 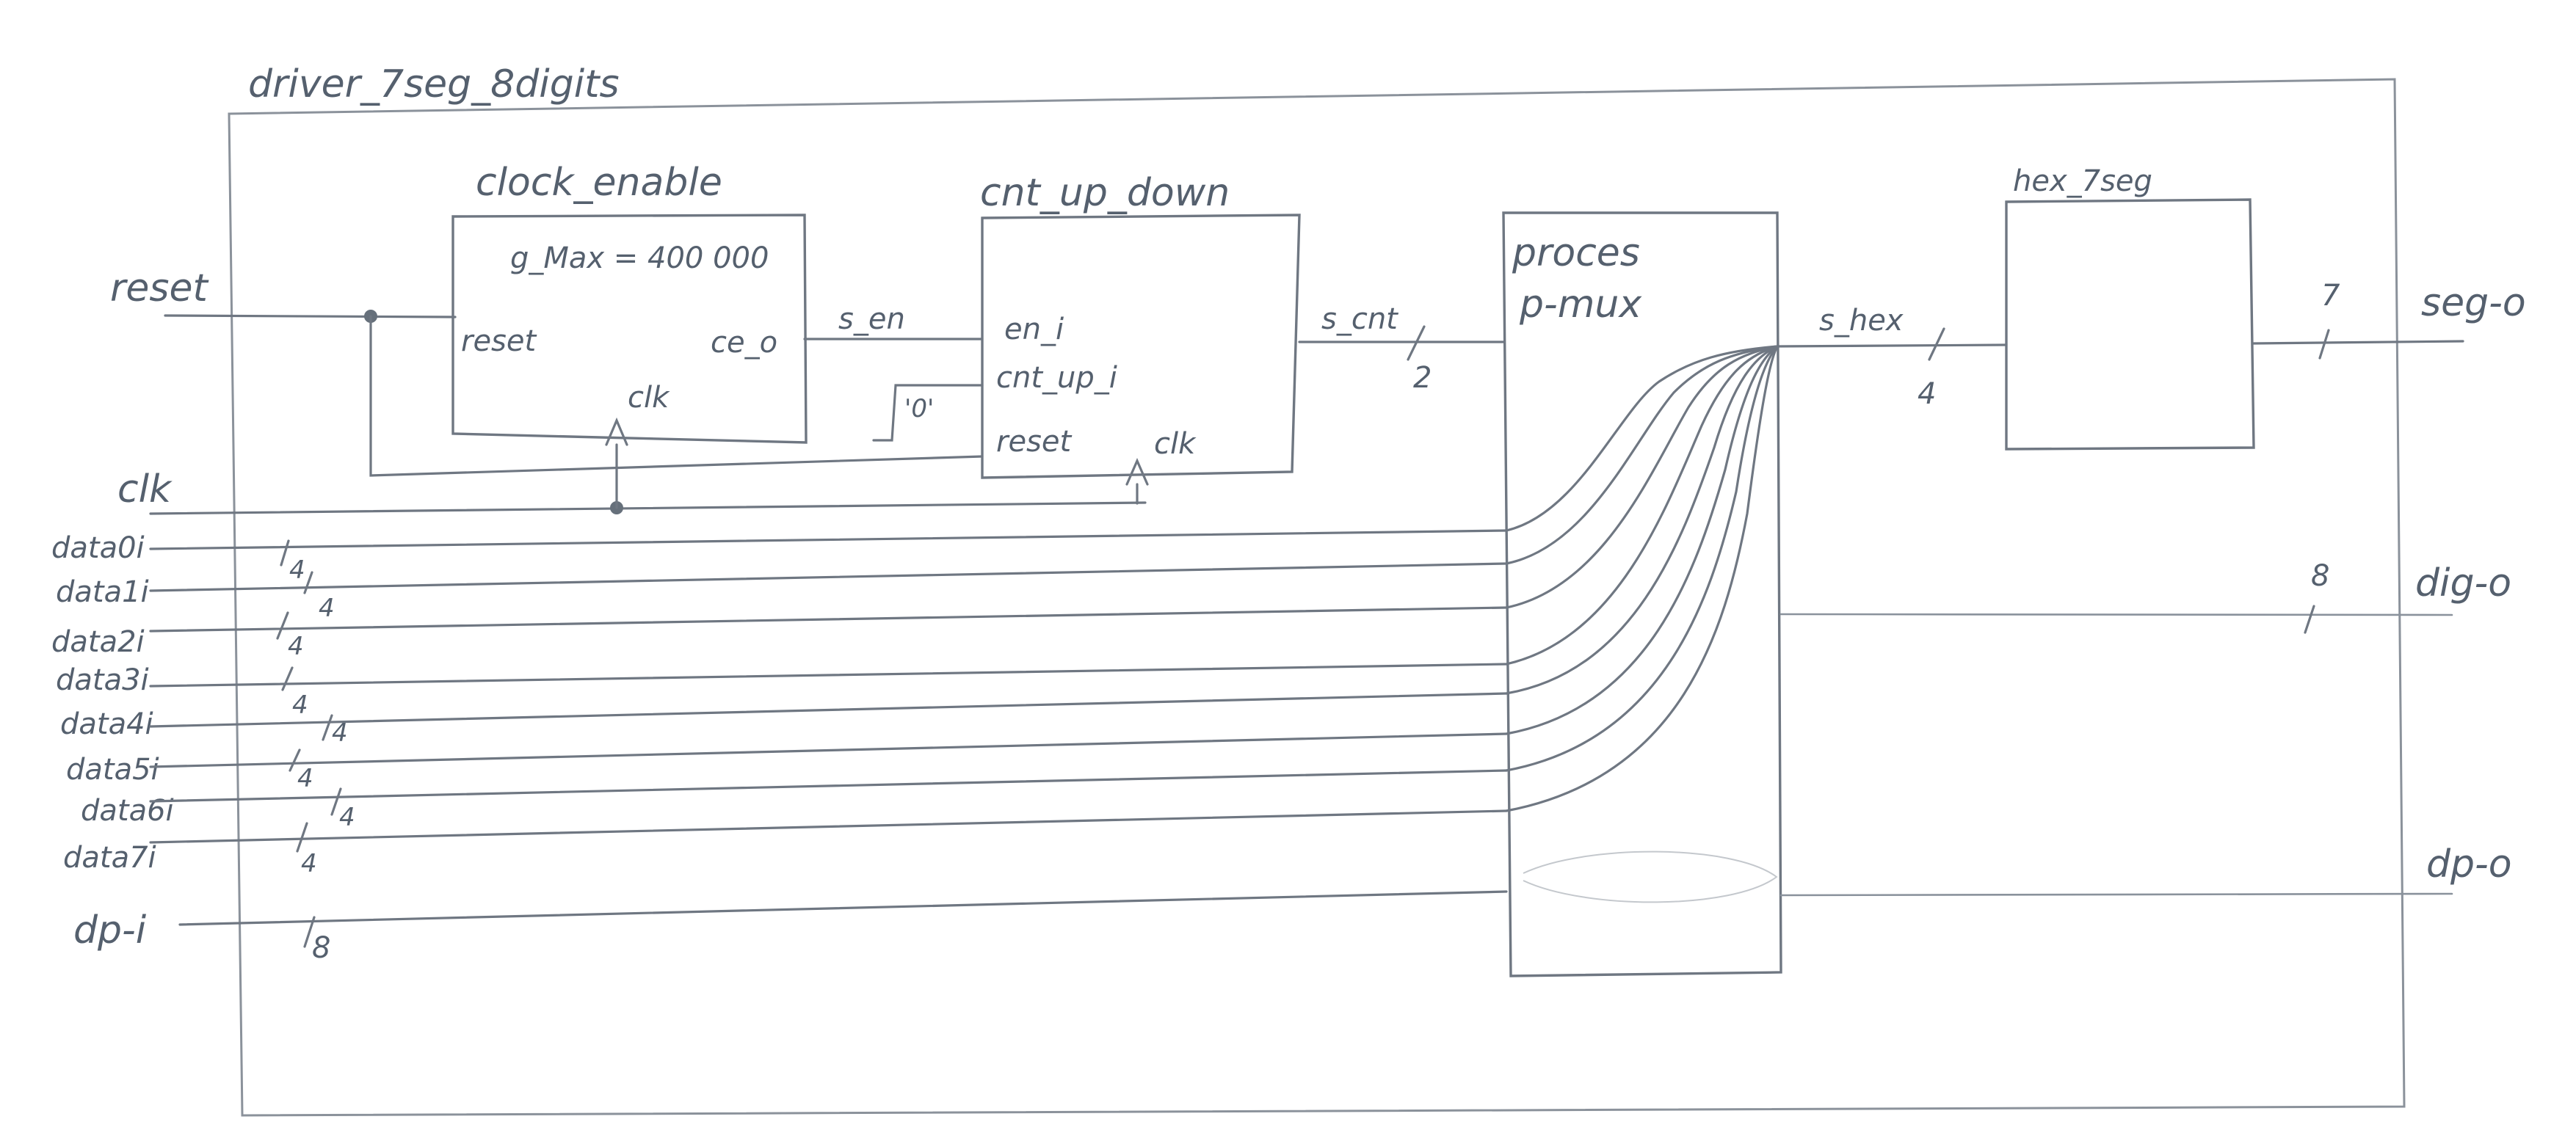 What do you see at coordinates (1651, 877) in the screenshot?
I see `mux-erased-ellipse` at bounding box center [1651, 877].